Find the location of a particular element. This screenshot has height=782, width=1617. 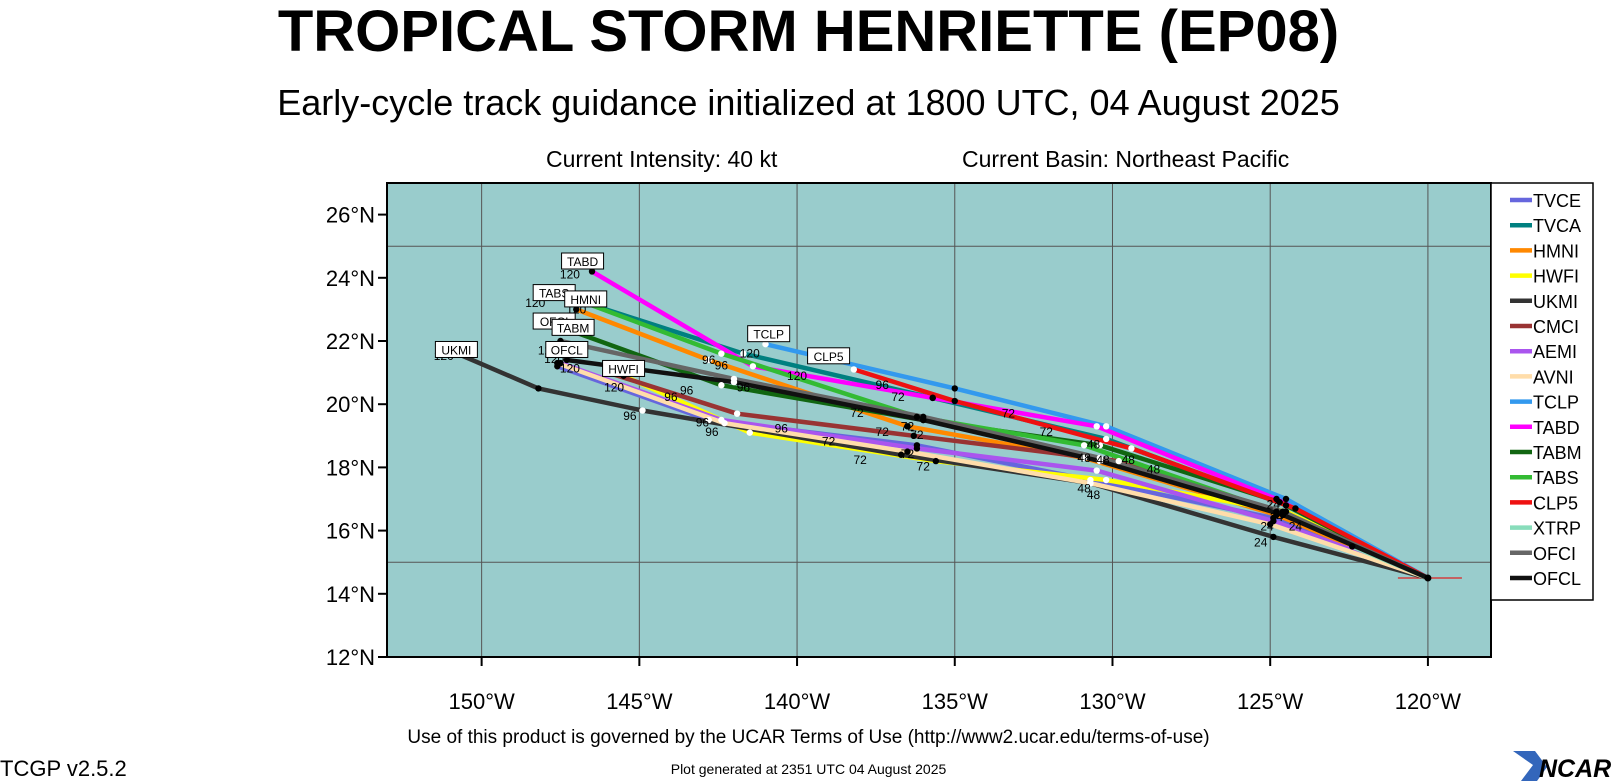

track-marker-tabm is located at coordinates (1100, 445).